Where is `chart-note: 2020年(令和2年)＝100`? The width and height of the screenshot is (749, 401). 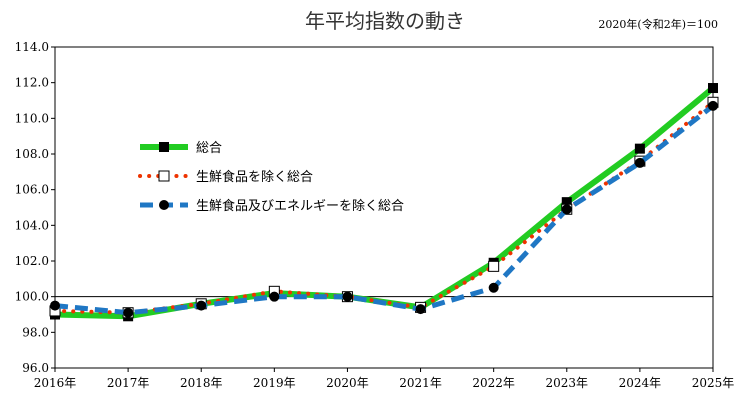
chart-note: 2020年(令和2年)＝100 is located at coordinates (658, 24).